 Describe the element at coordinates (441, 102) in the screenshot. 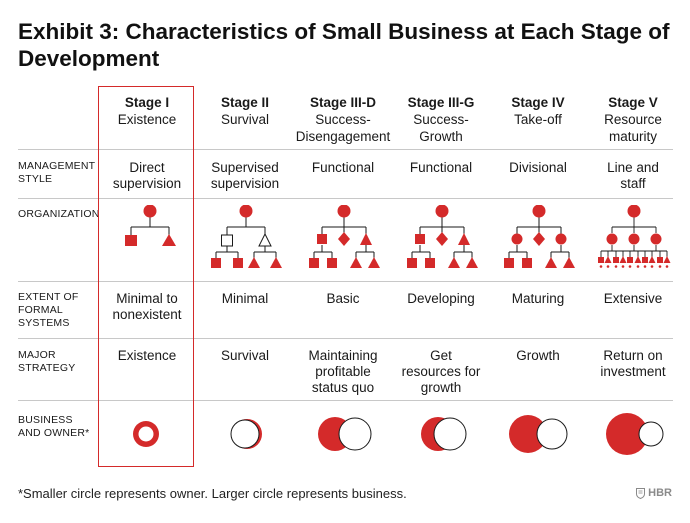

I see `stage-number: Stage III-G` at that location.